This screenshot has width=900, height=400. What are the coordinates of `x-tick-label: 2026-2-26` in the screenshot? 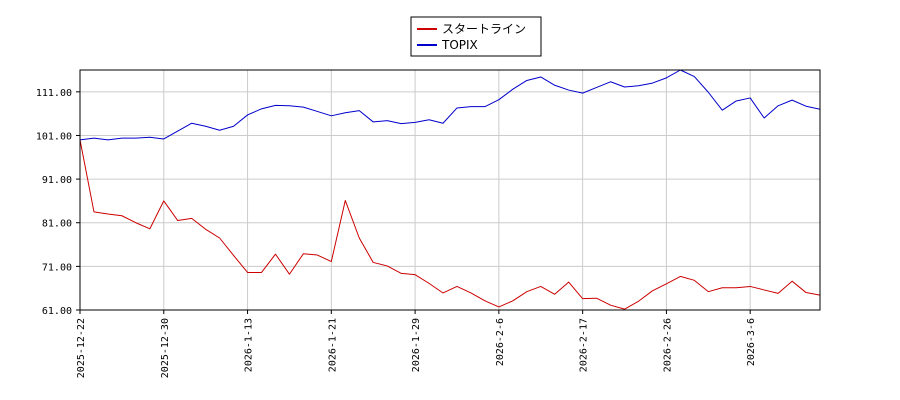 It's located at (667, 345).